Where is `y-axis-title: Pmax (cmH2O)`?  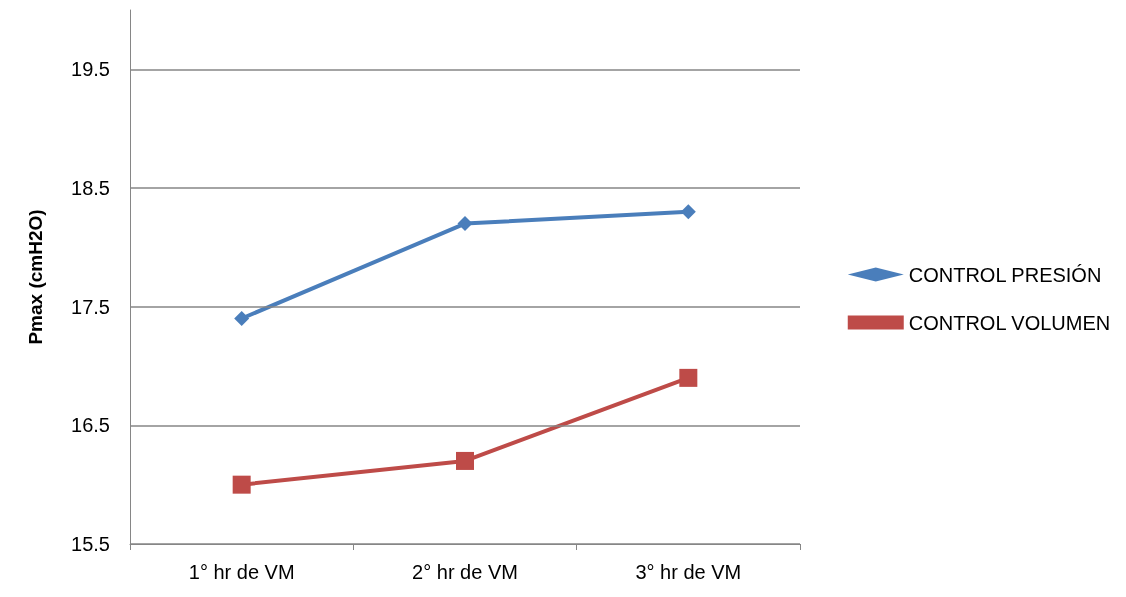
y-axis-title: Pmax (cmH2O) is located at coordinates (35, 277).